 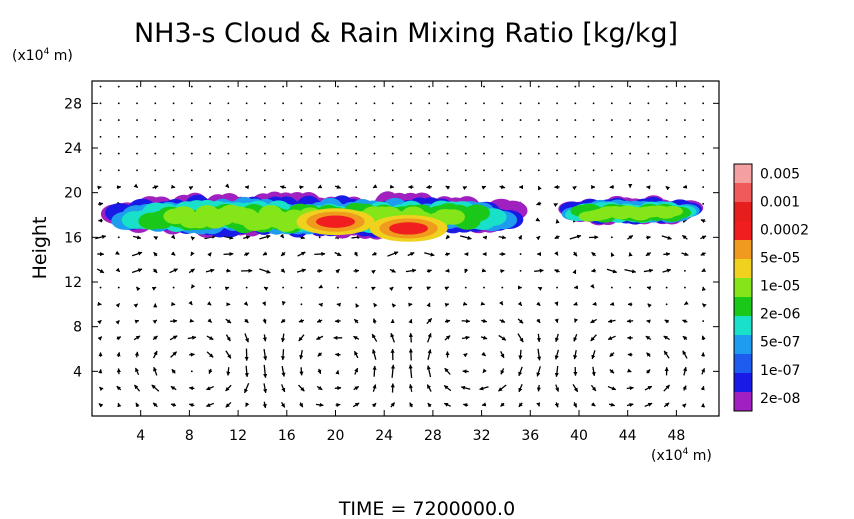 What do you see at coordinates (780, 287) in the screenshot?
I see `colorbar-label: 1e-05` at bounding box center [780, 287].